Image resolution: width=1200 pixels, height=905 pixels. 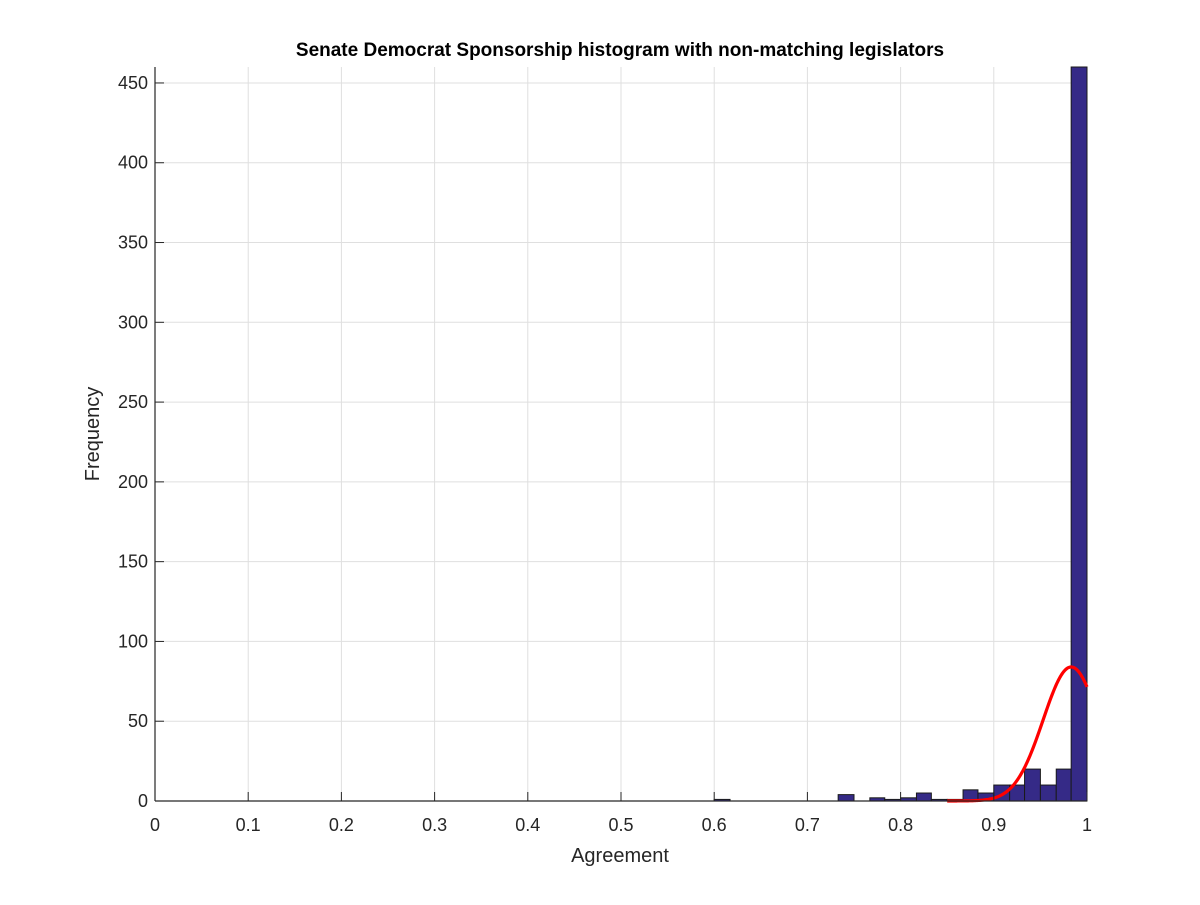 I want to click on x-tick-label: 0.5, so click(x=620, y=825).